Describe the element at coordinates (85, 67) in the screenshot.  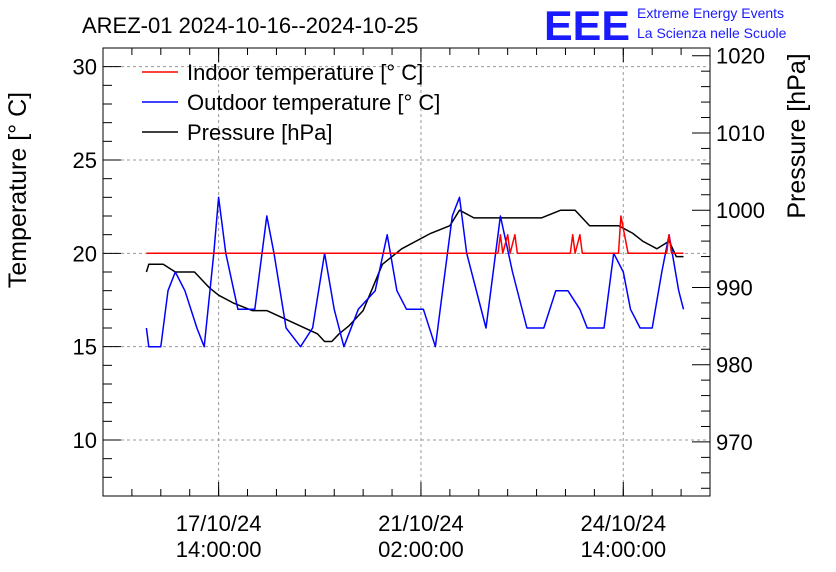
I see `y-tick-label: 30` at that location.